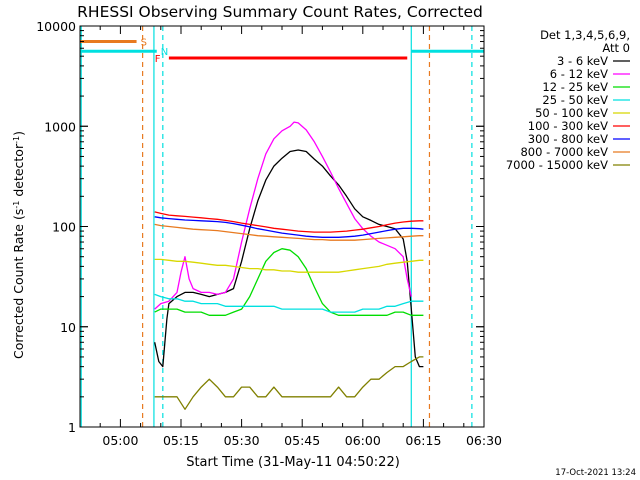  What do you see at coordinates (144, 43) in the screenshot?
I see `flag-label-s: S` at bounding box center [144, 43].